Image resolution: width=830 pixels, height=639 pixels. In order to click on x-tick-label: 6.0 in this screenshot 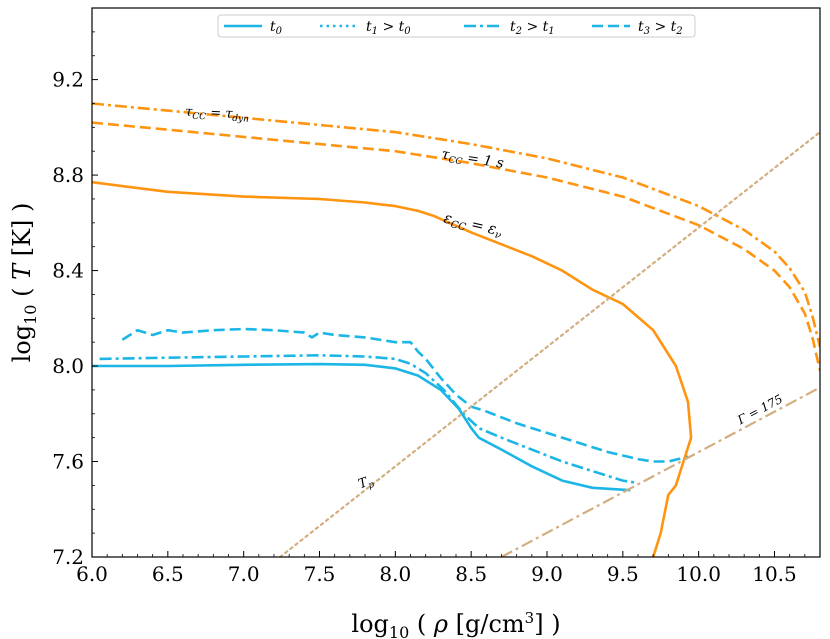, I will do `click(92, 574)`.